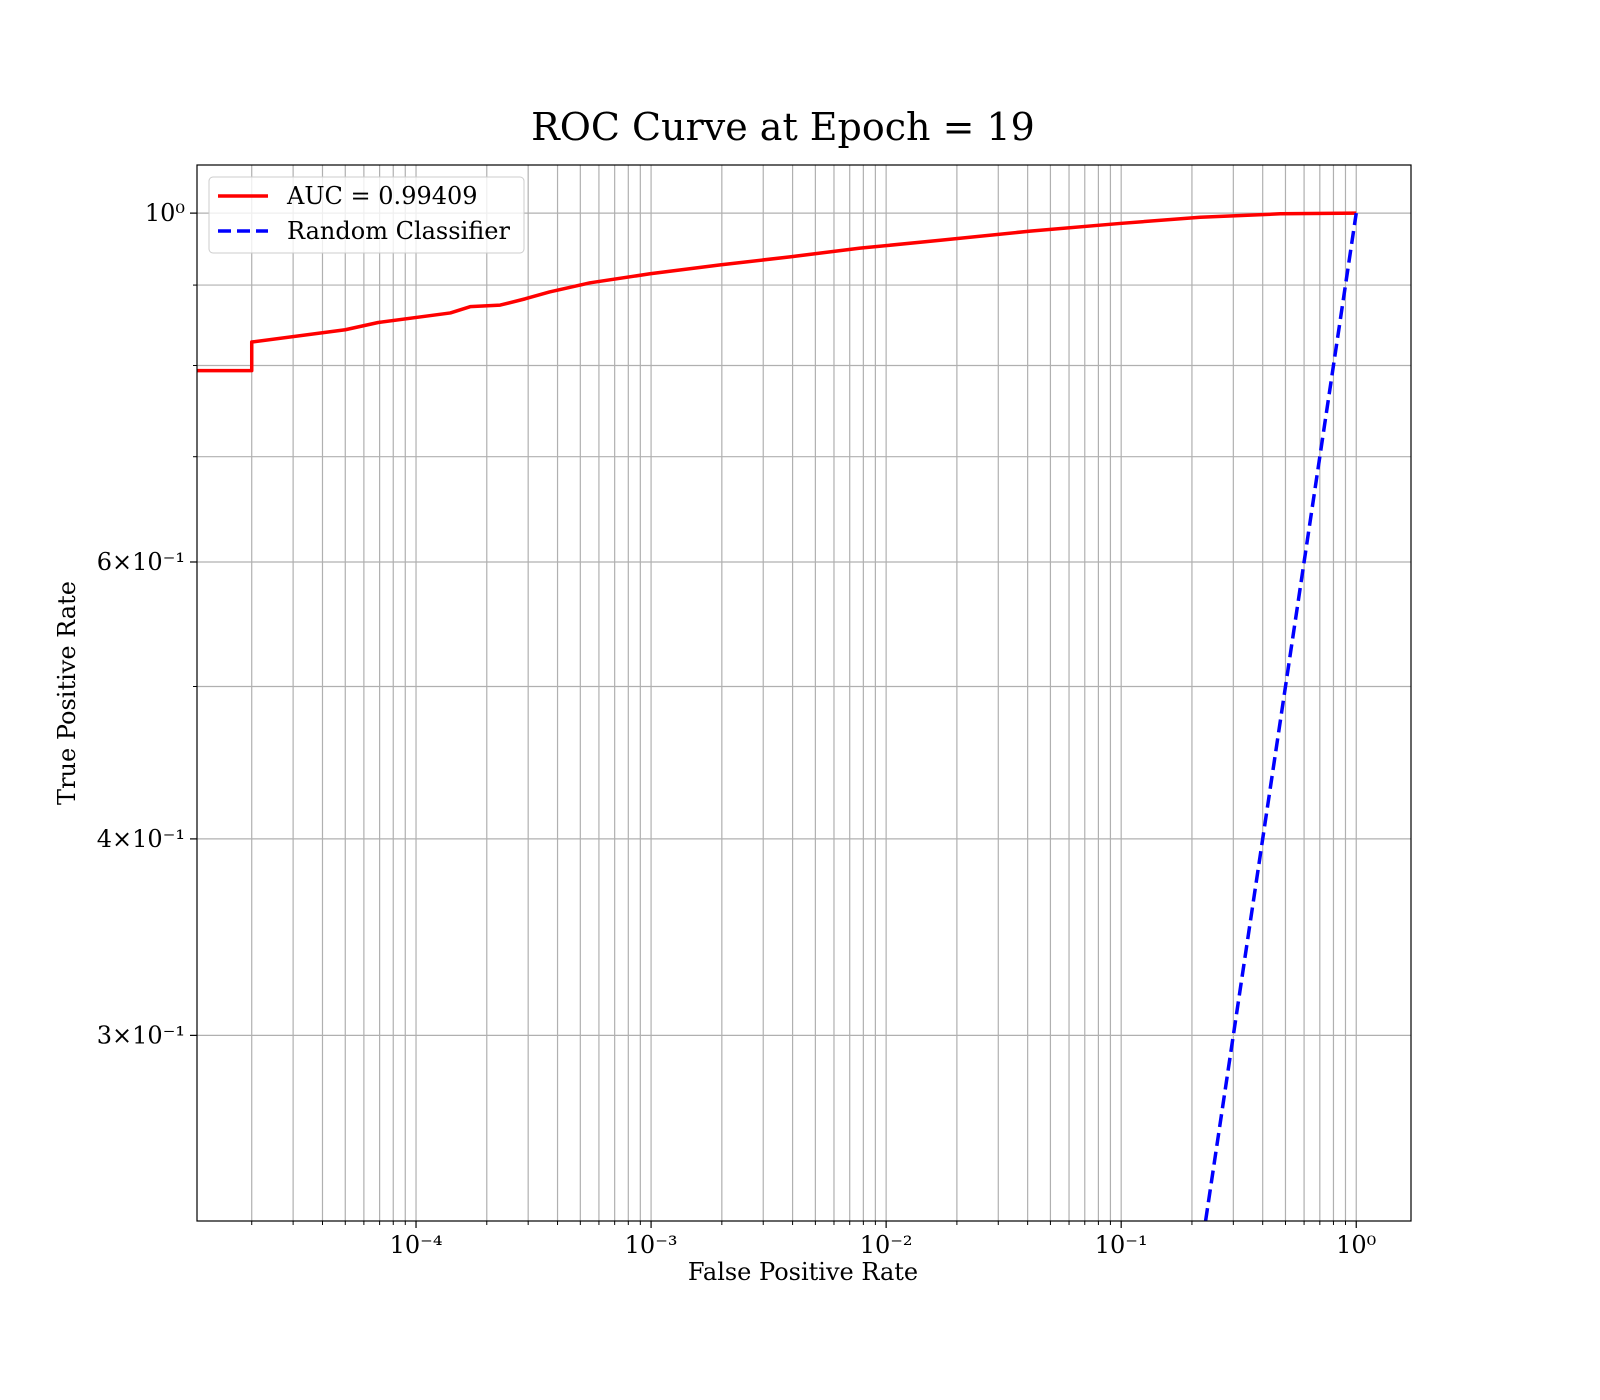  I want to click on y-tick-label: 10⁰, so click(165, 213).